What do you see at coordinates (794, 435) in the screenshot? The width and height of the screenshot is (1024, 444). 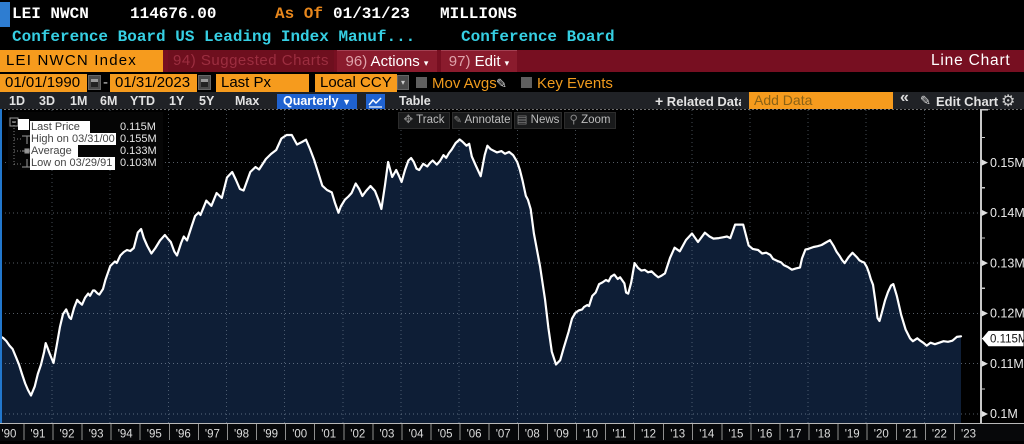 I see `svg-text: '17` at bounding box center [794, 435].